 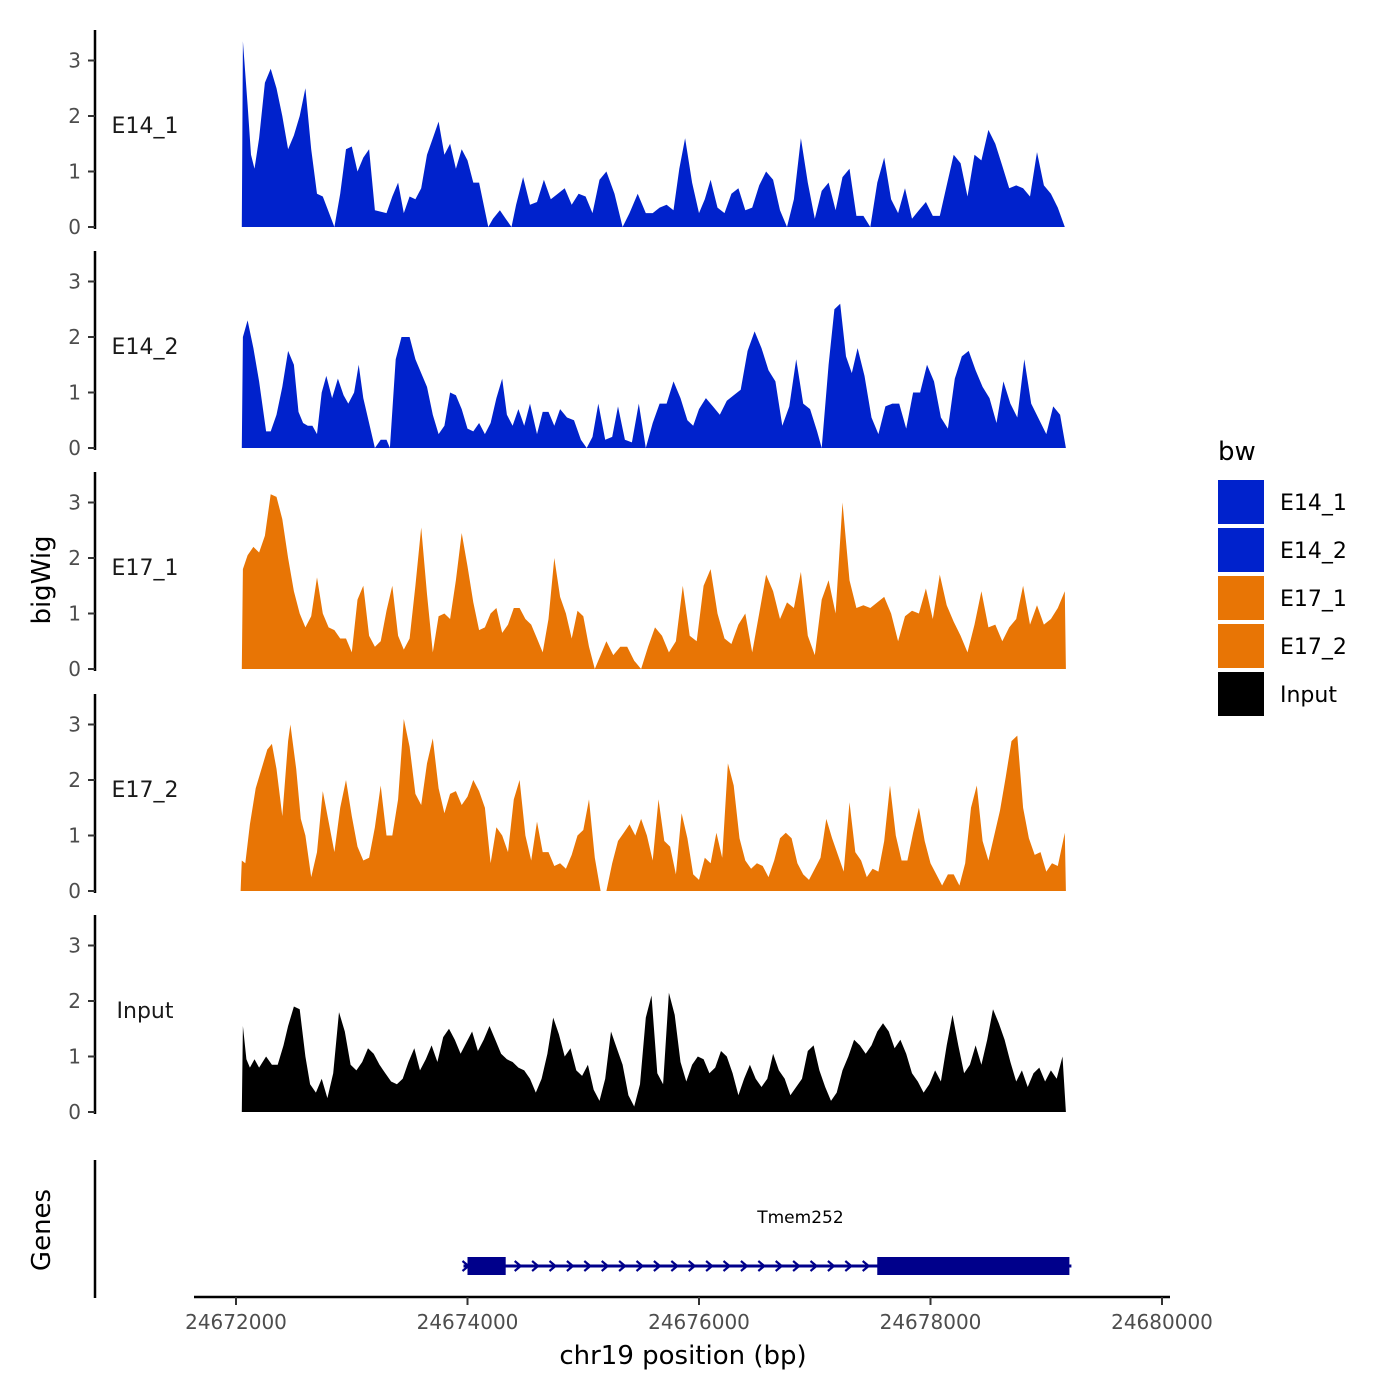 I want to click on legend-item: E17_2, so click(x=1282, y=646).